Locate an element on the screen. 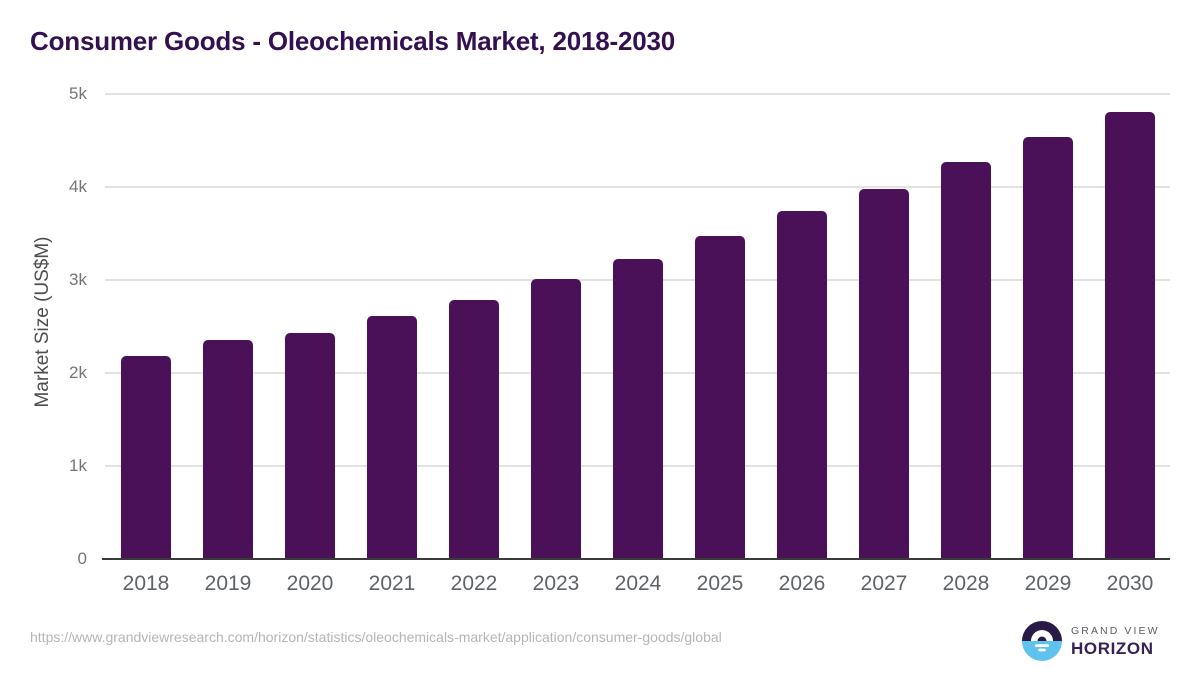 The height and width of the screenshot is (675, 1200). x-tick-label: 2030 is located at coordinates (1130, 583).